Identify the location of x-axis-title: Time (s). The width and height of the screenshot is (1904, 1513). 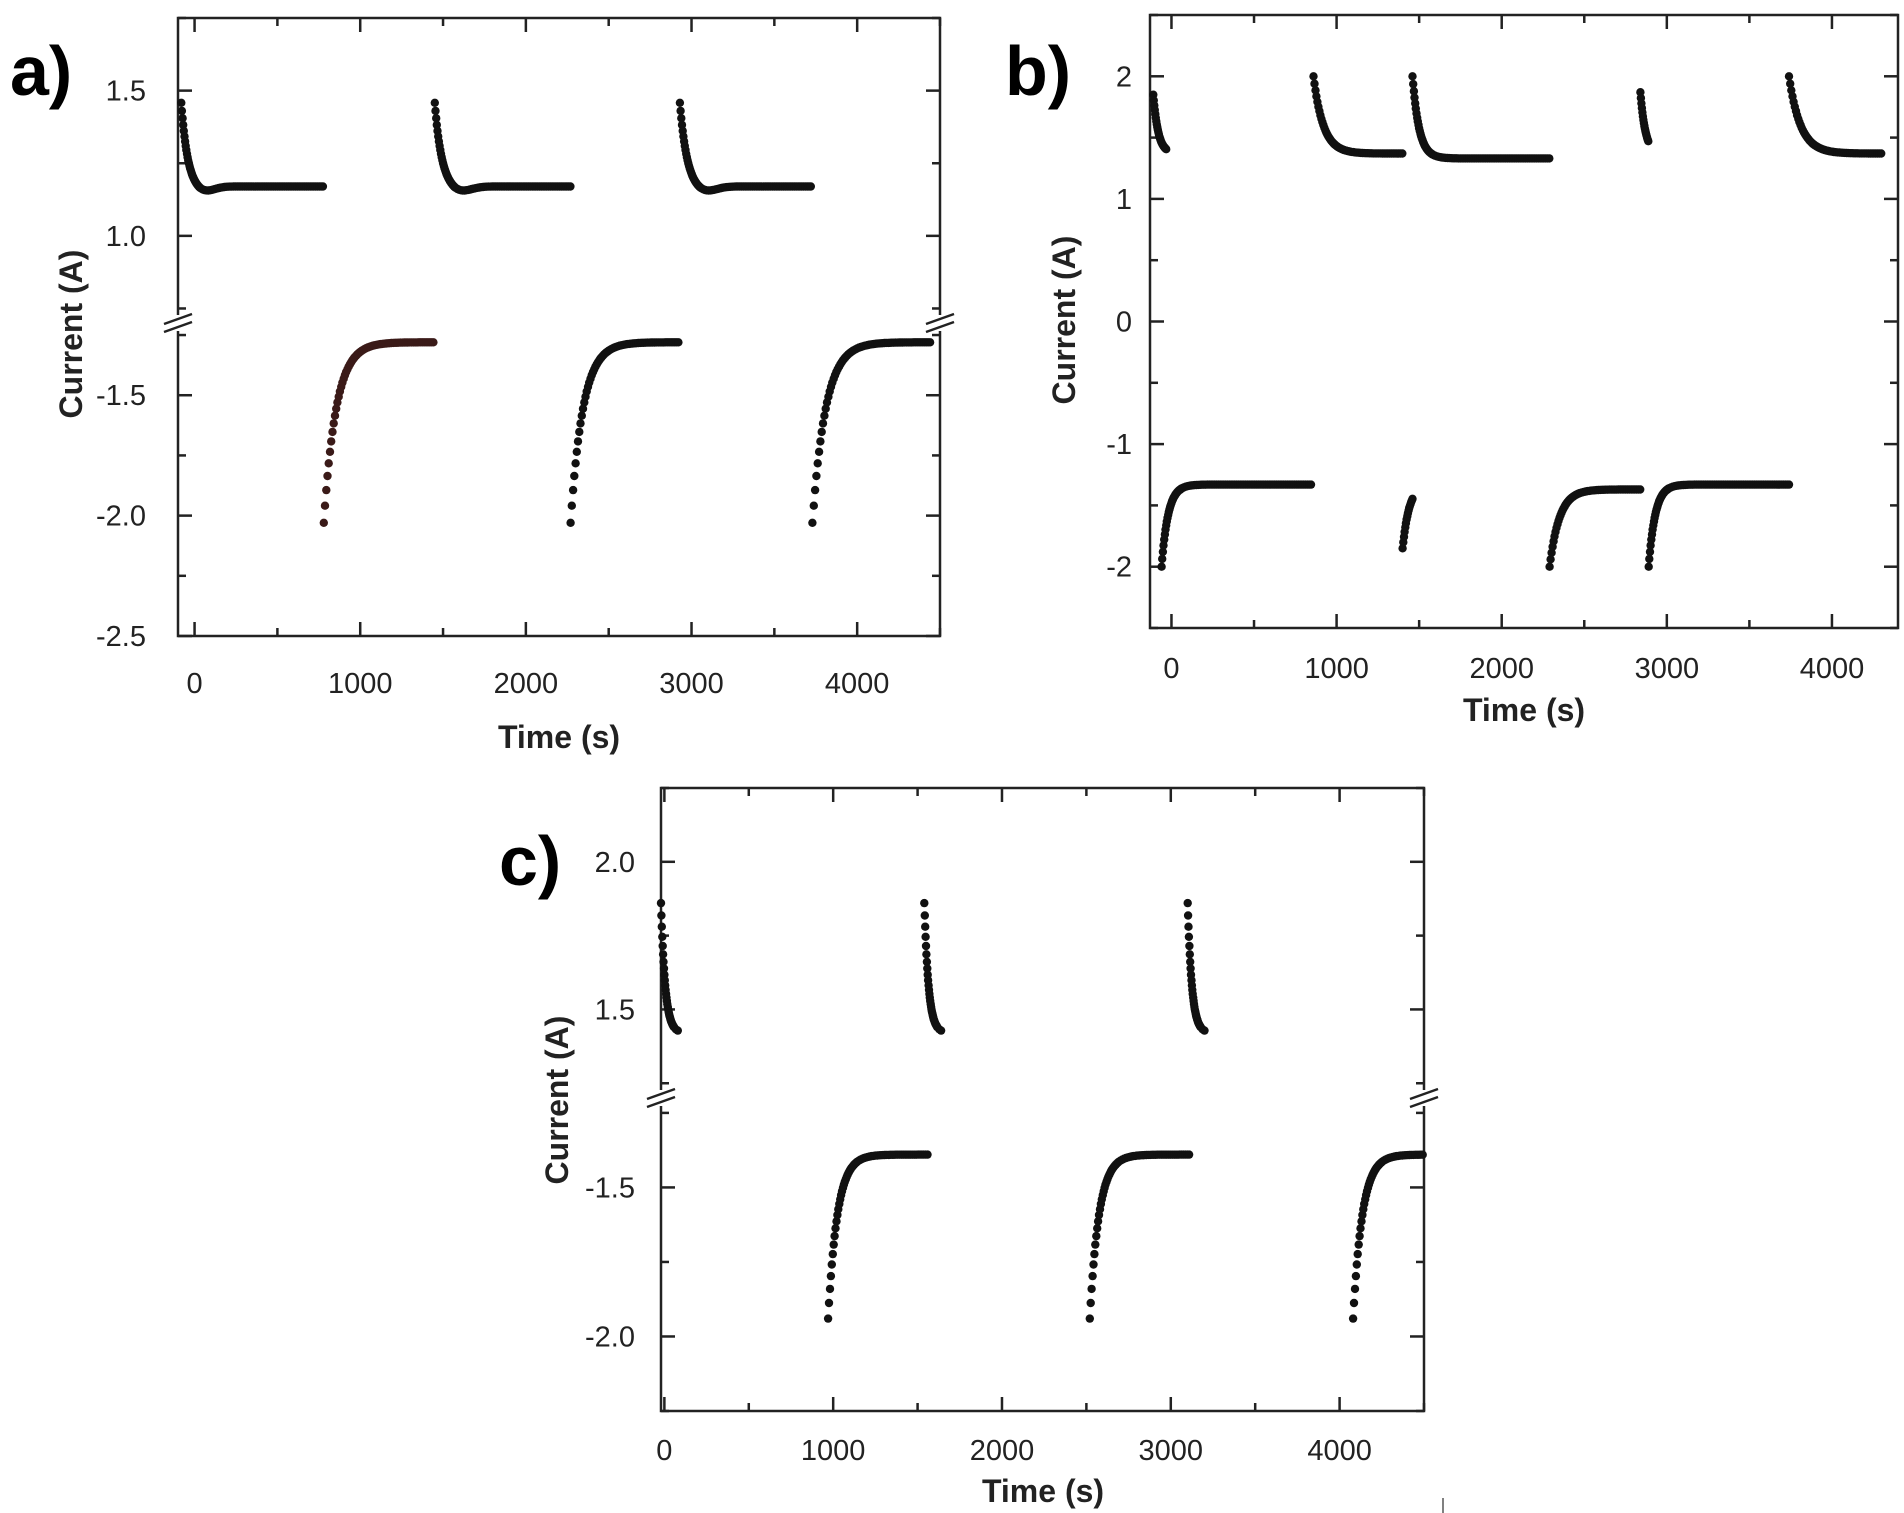
(559, 737).